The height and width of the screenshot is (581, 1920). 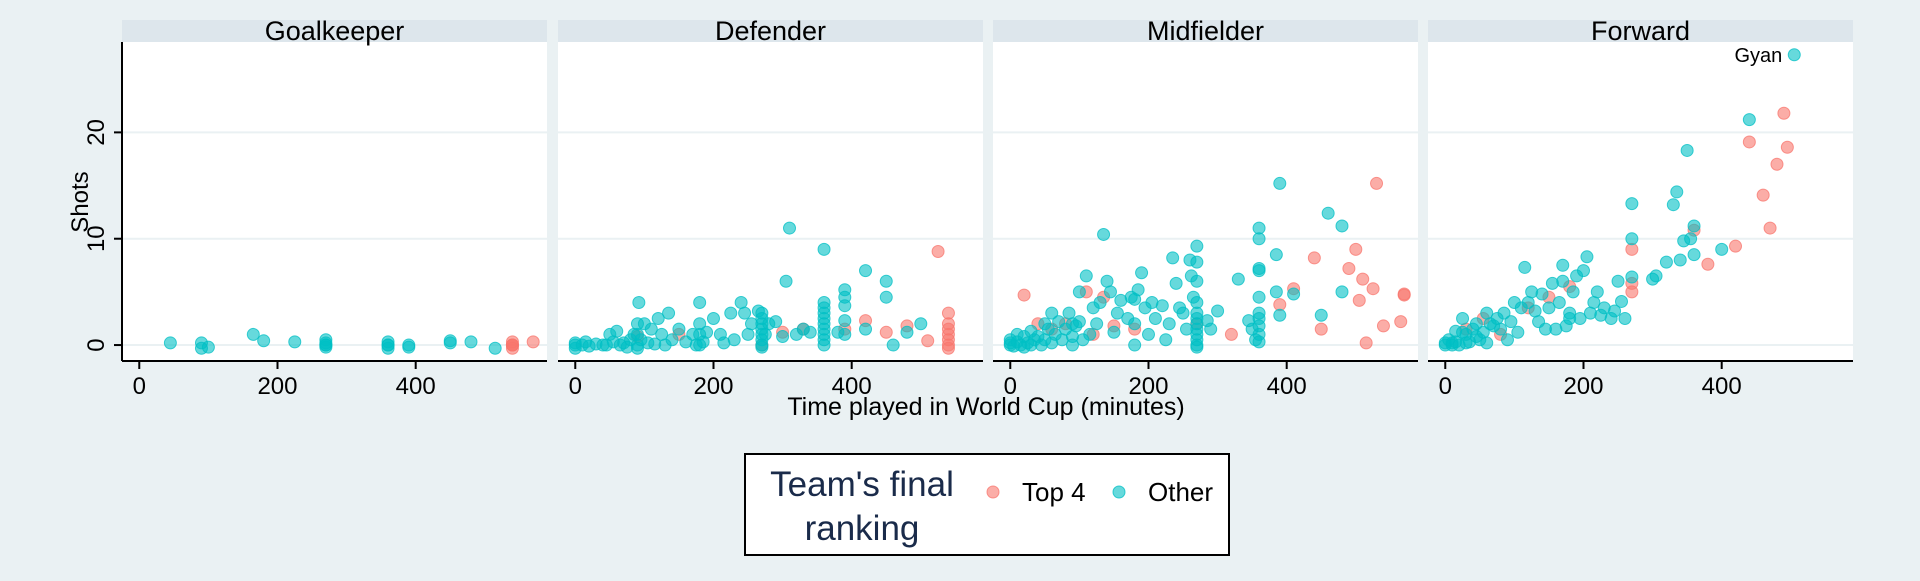 What do you see at coordinates (1640, 31) in the screenshot?
I see `panel-title: Forward` at bounding box center [1640, 31].